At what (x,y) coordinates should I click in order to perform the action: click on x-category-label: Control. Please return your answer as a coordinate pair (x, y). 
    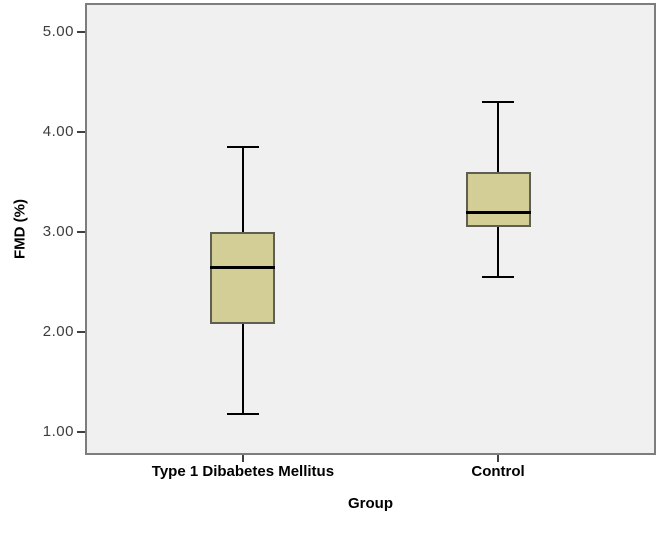
    Looking at the image, I should click on (498, 471).